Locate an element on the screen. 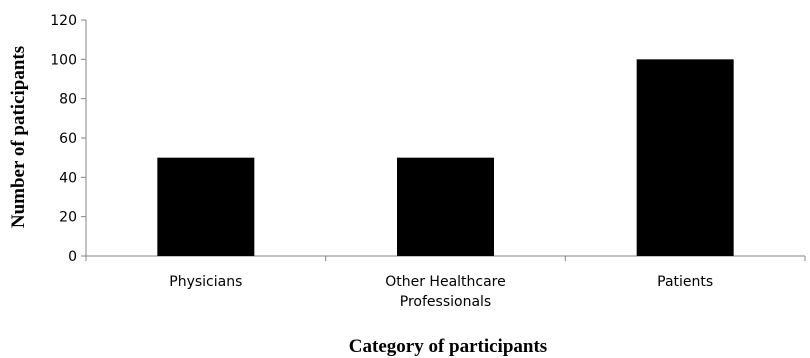  y-tick-label: 60 is located at coordinates (68, 139).